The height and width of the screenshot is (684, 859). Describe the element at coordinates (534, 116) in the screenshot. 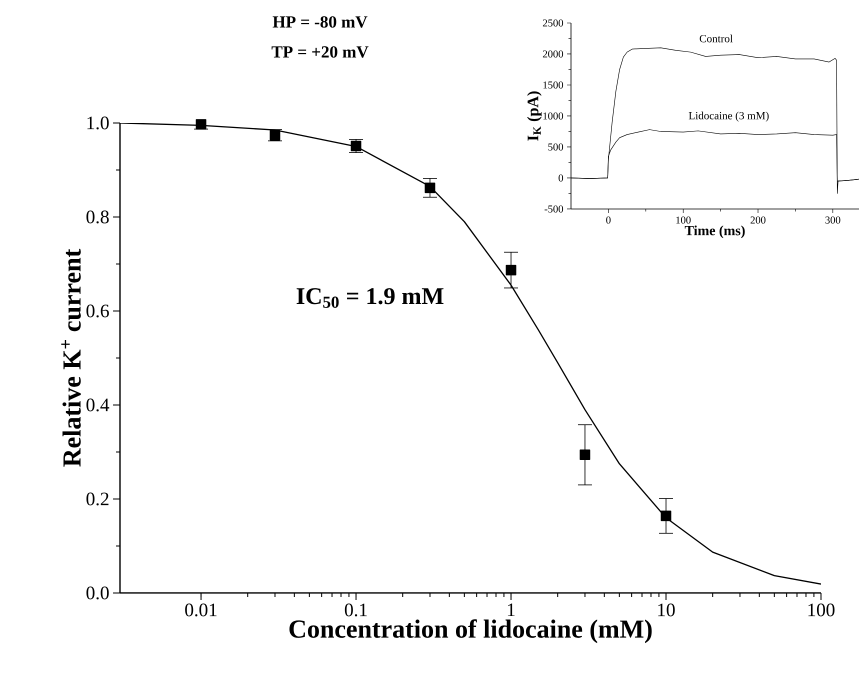

I see `y-axis-title: I$_{K}$ (pA)` at that location.